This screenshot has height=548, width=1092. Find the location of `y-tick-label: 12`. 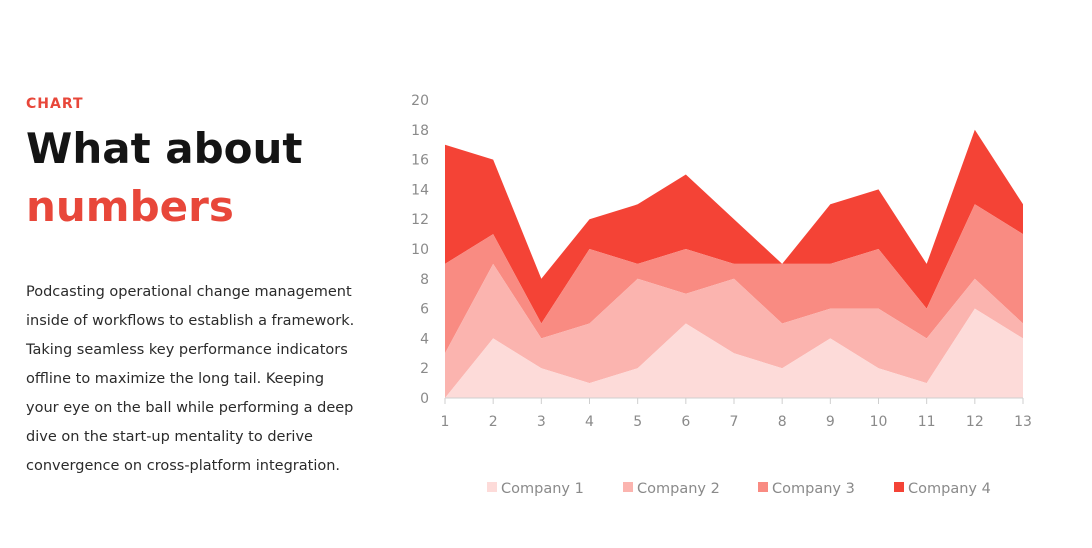

y-tick-label: 12 is located at coordinates (420, 220).